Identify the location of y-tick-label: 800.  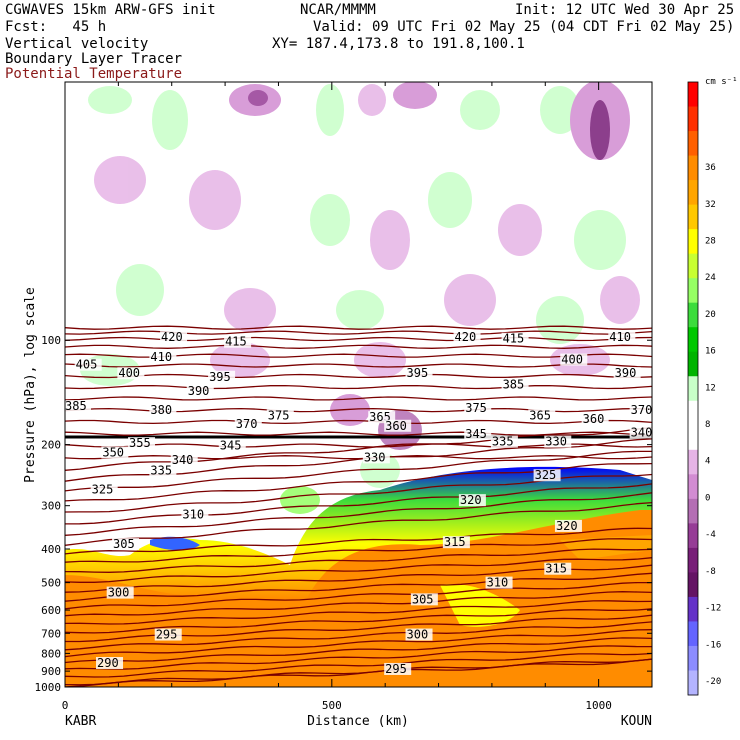
(51, 653).